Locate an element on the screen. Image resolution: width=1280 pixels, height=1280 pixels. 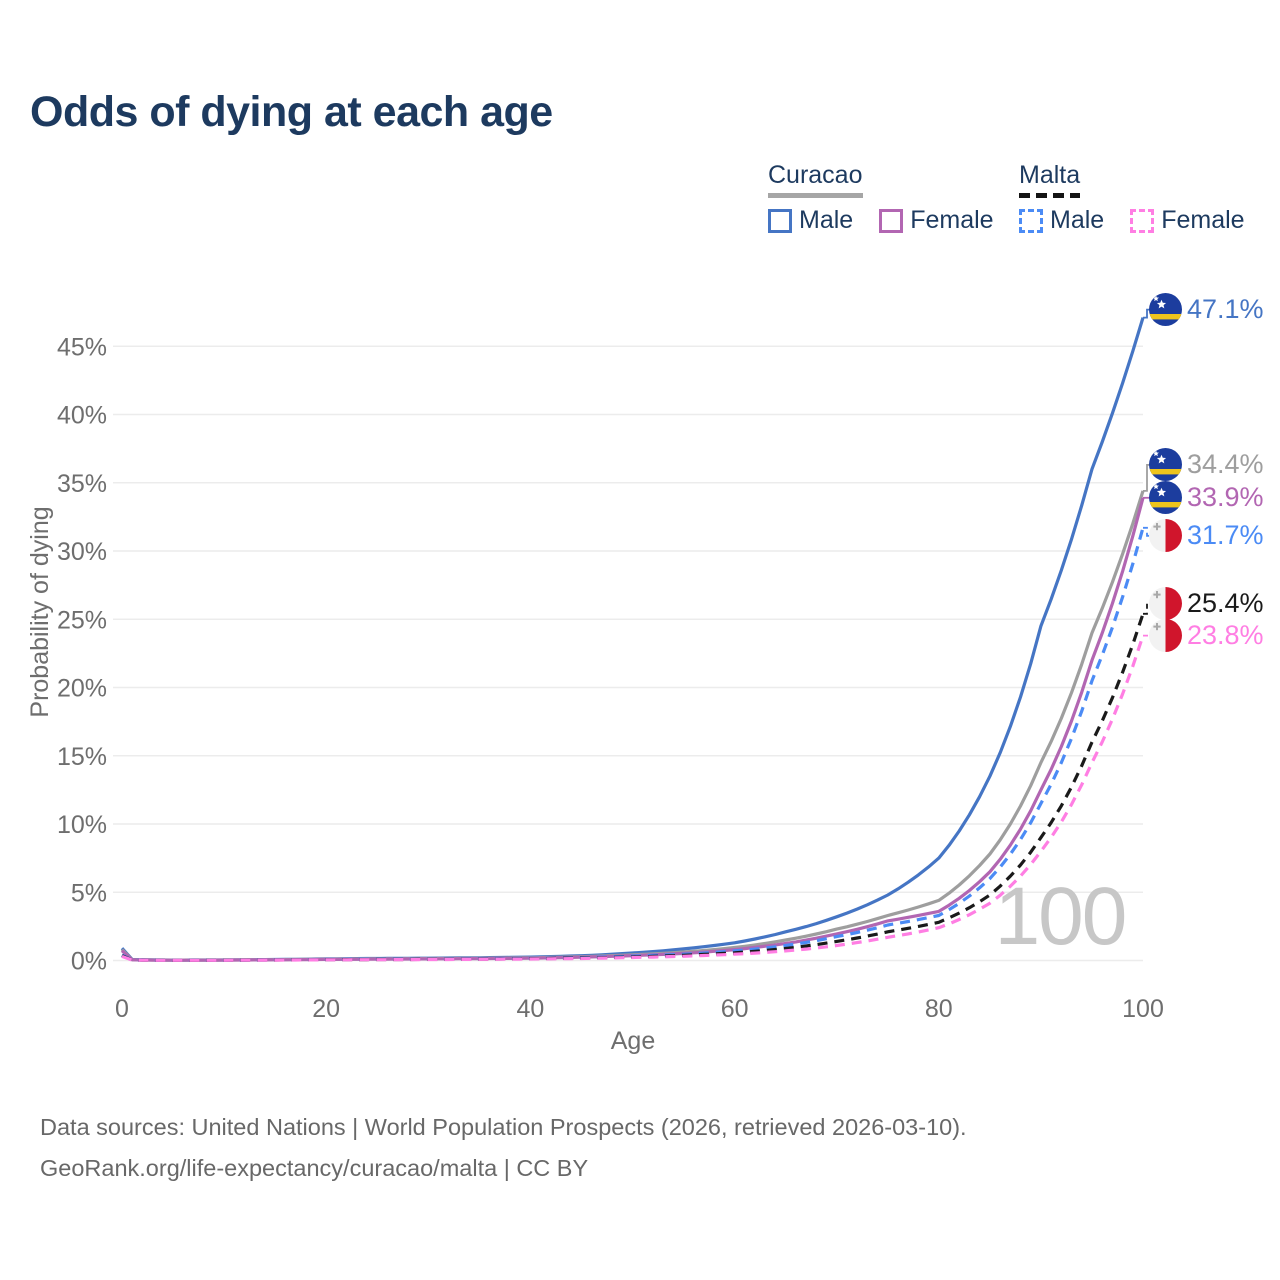
x-tick-label: 80 is located at coordinates (939, 1009).